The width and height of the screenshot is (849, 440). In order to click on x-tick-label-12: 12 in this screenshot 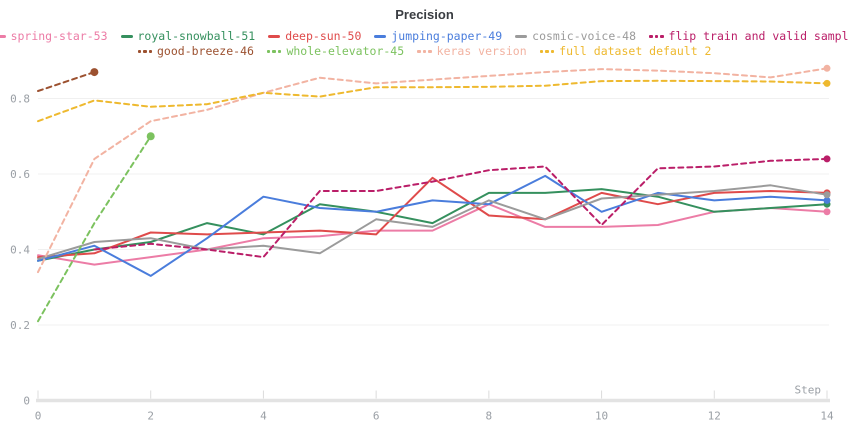, I will do `click(714, 416)`.